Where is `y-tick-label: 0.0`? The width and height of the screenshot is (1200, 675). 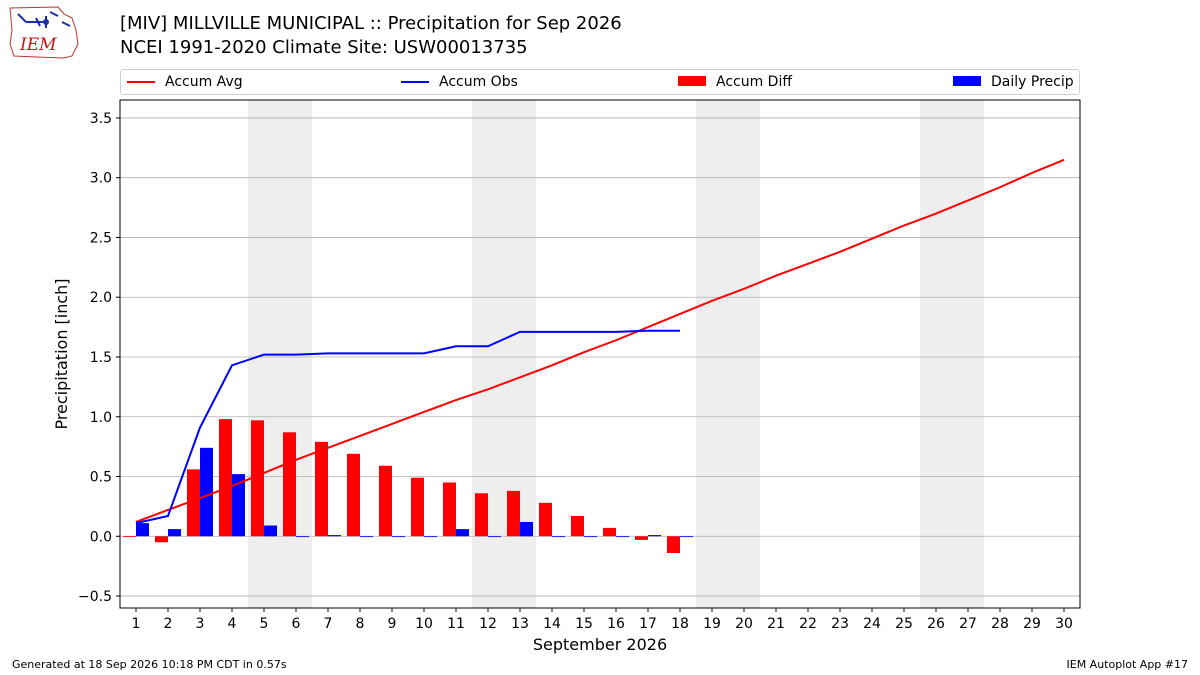
y-tick-label: 0.0 is located at coordinates (101, 537).